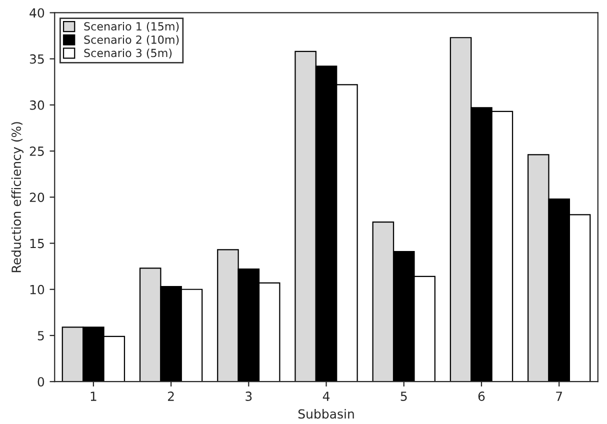  I want to click on y-tick-label: 5, so click(41, 335).